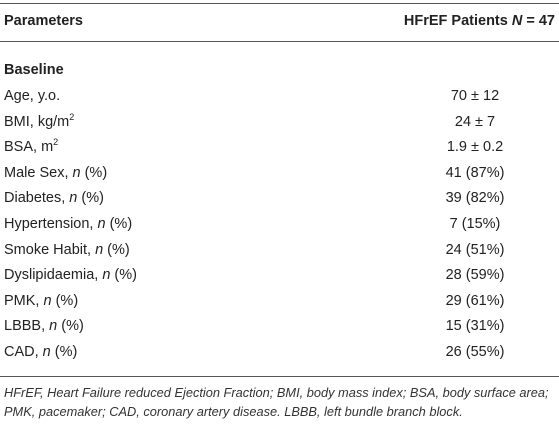 The image size is (559, 428). What do you see at coordinates (34, 70) in the screenshot?
I see `section-label-baseline: Baseline` at bounding box center [34, 70].